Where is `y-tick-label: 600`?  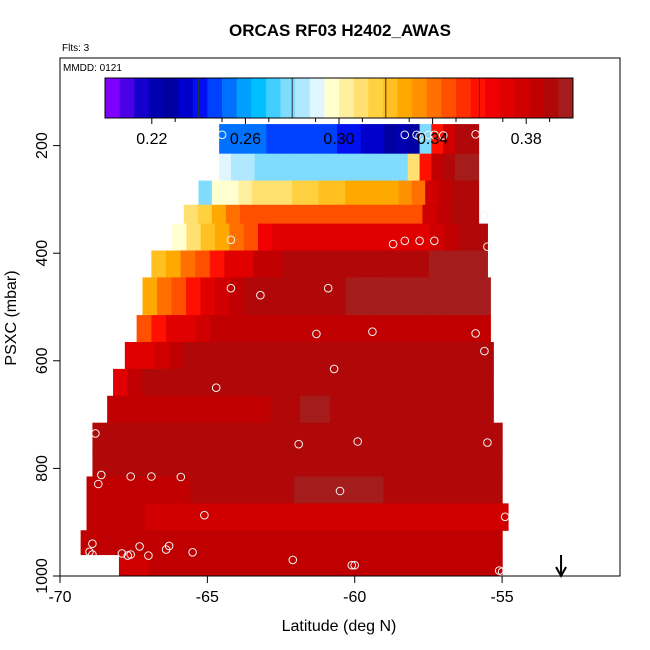 y-tick-label: 600 is located at coordinates (42, 360).